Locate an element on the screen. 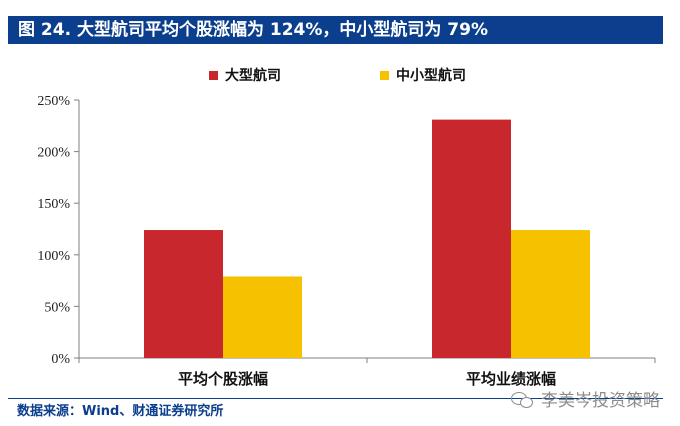  legend-label: 中小型航司 is located at coordinates (431, 75).